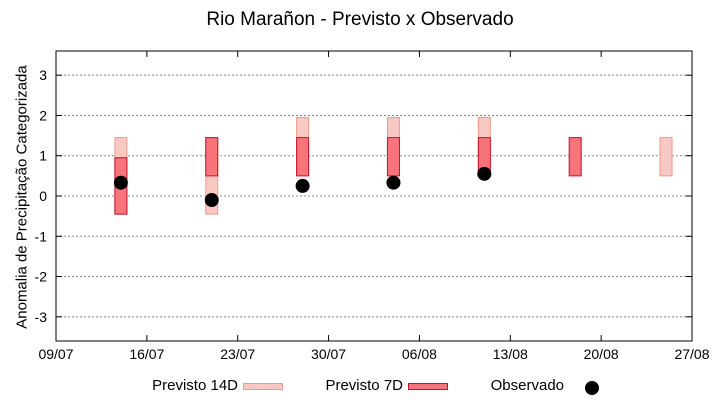  What do you see at coordinates (55, 354) in the screenshot?
I see `x-tick-label: 09/07` at bounding box center [55, 354].